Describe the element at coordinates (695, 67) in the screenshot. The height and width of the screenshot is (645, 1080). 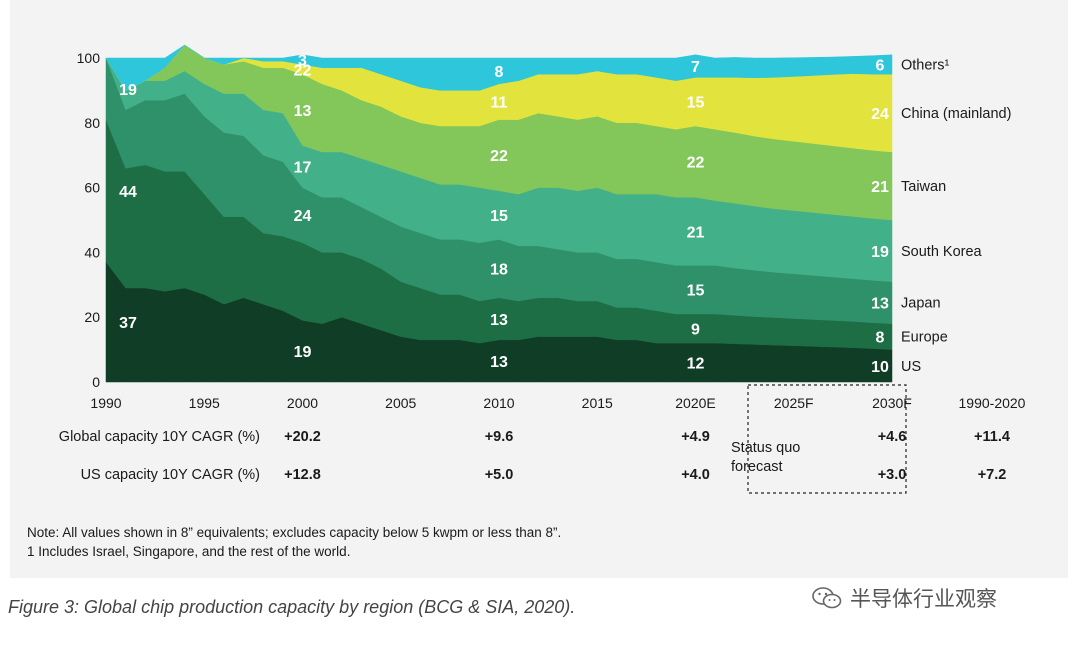
I see `data-label: 7` at that location.